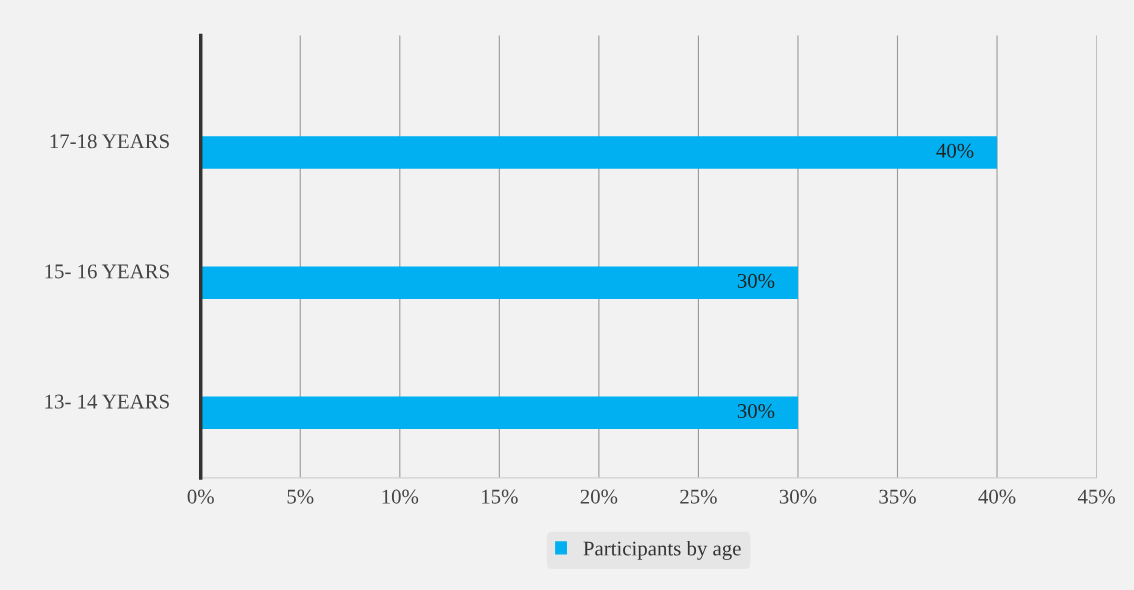 This screenshot has height=590, width=1134. I want to click on x-tick-label: 30%, so click(798, 496).